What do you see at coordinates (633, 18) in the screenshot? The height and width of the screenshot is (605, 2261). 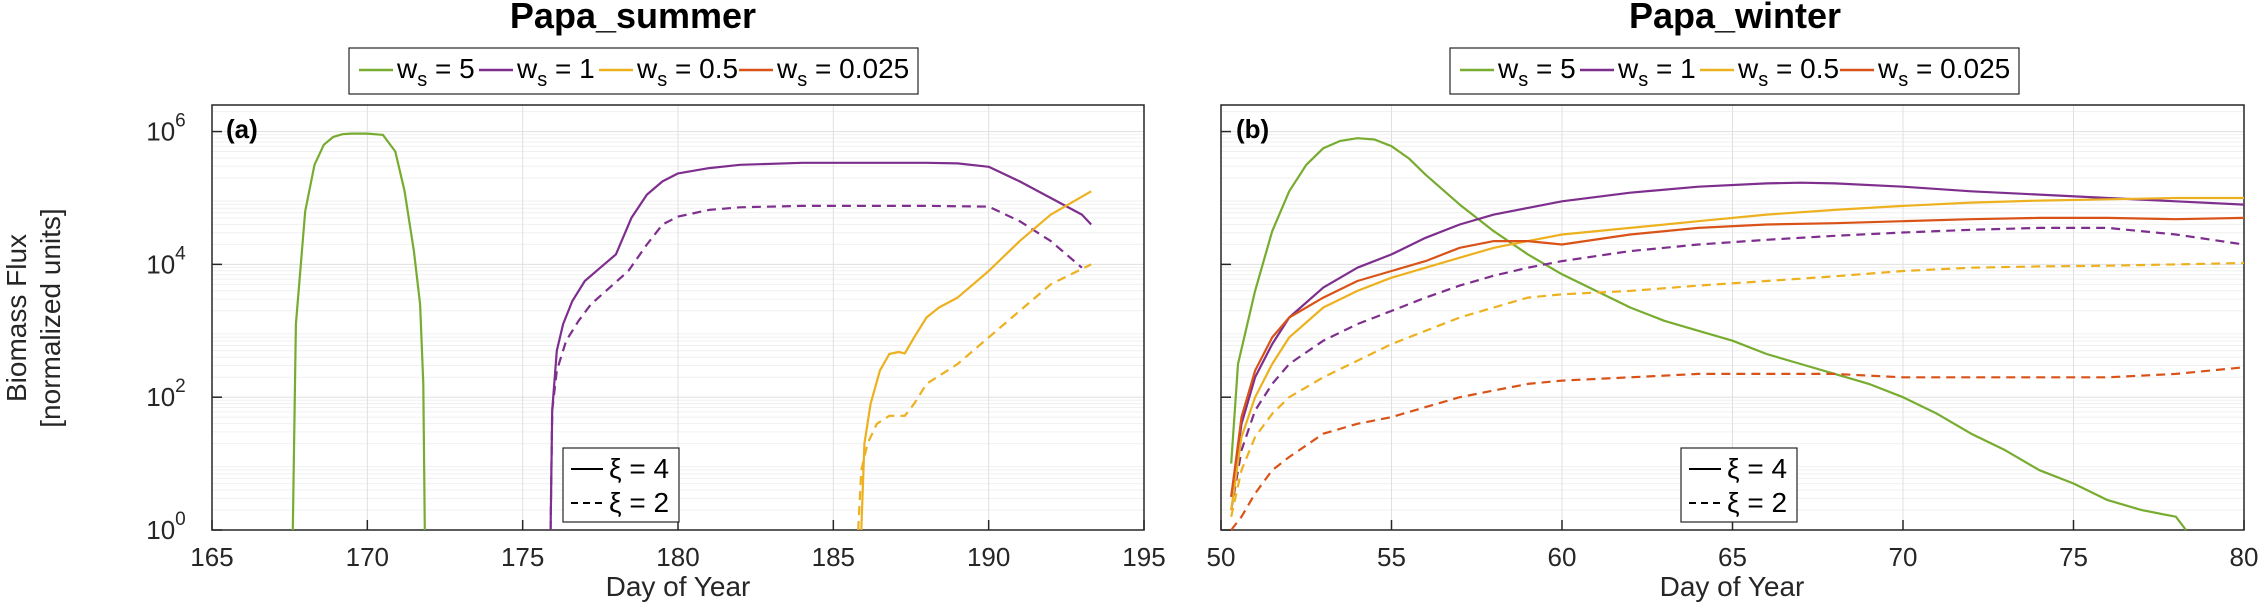 I see `panel-a-title: Papa_summer` at bounding box center [633, 18].